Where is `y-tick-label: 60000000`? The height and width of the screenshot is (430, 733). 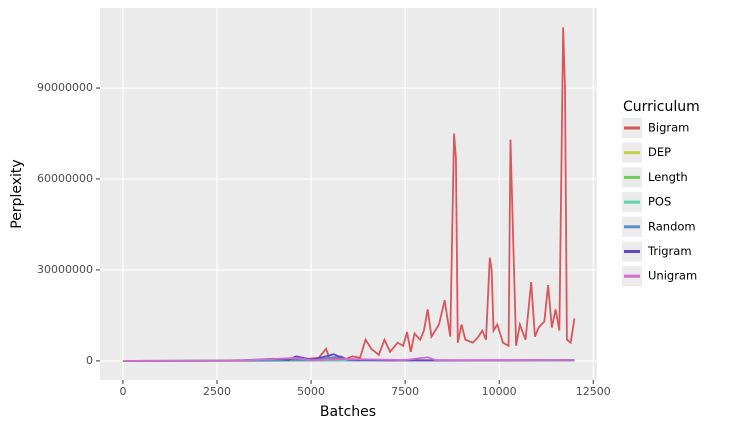 y-tick-label: 60000000 is located at coordinates (65, 178).